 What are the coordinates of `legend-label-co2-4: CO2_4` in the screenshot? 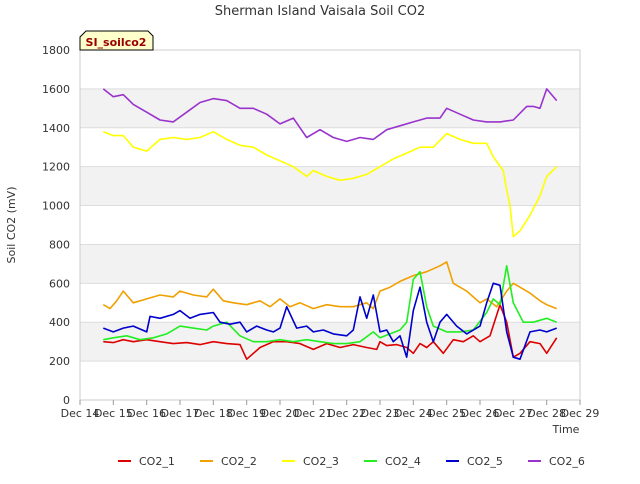 It's located at (403, 461).